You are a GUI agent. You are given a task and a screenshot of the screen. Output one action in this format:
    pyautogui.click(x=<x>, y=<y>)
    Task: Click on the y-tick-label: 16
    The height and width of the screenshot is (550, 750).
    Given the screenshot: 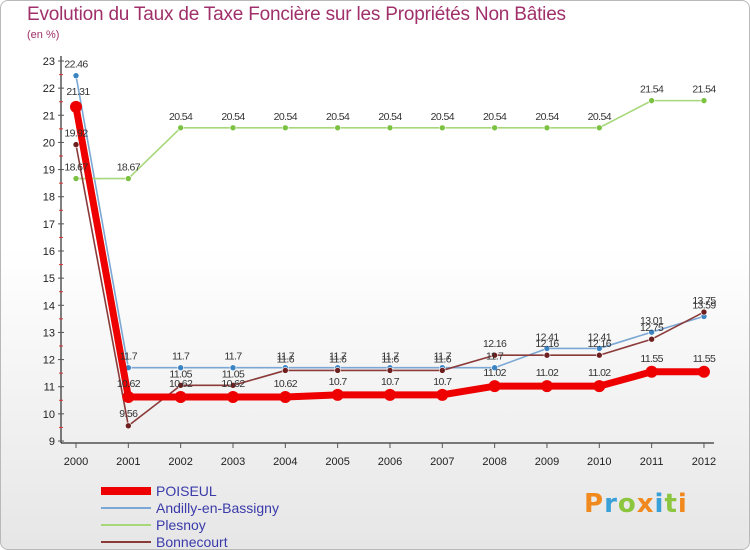 What is the action you would take?
    pyautogui.click(x=49, y=252)
    